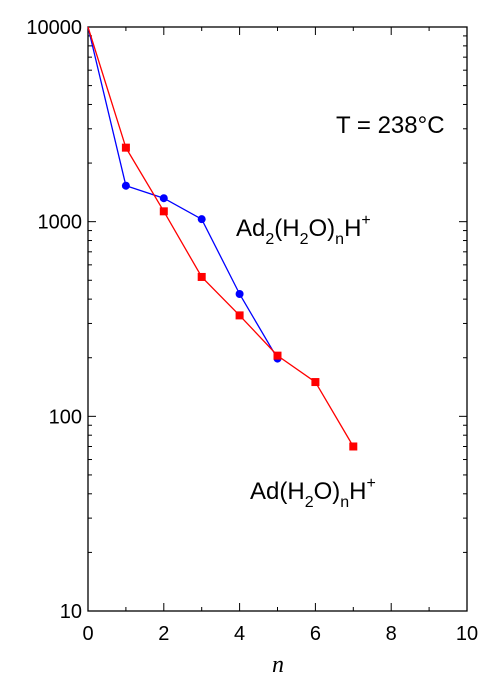 The image size is (485, 680). I want to click on x-tick-label: 10, so click(467, 634).